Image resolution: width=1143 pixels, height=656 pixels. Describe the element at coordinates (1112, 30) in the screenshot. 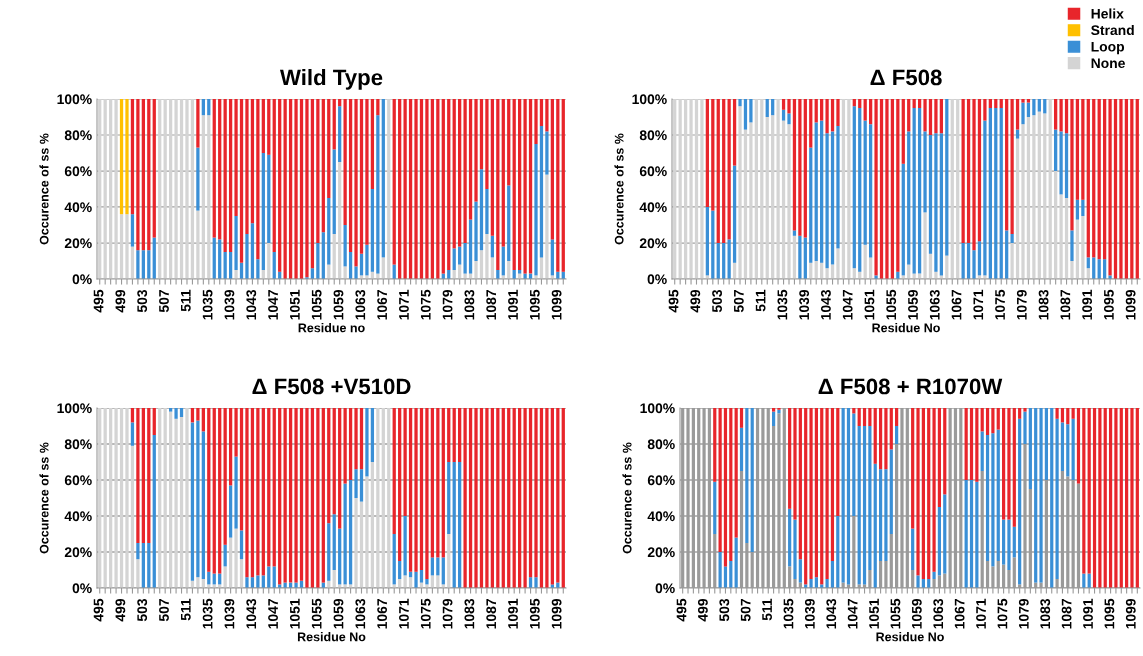

I see `legend-label: Strand` at that location.